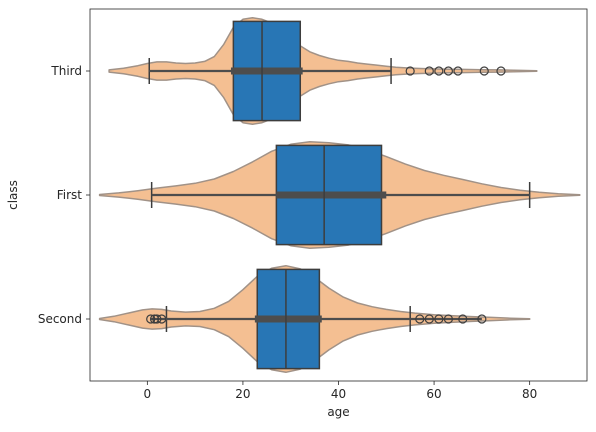 This screenshot has width=596, height=432. I want to click on y-tick-label-third: Third, so click(66, 71).